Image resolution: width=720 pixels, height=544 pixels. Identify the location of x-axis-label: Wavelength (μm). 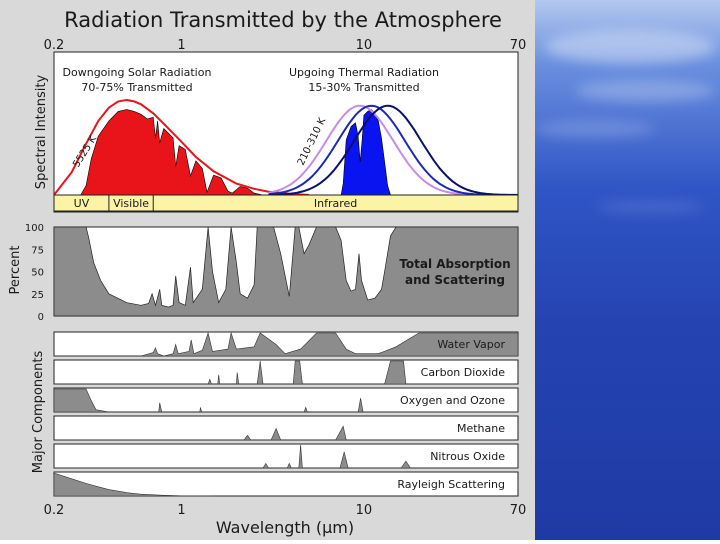
(285, 527).